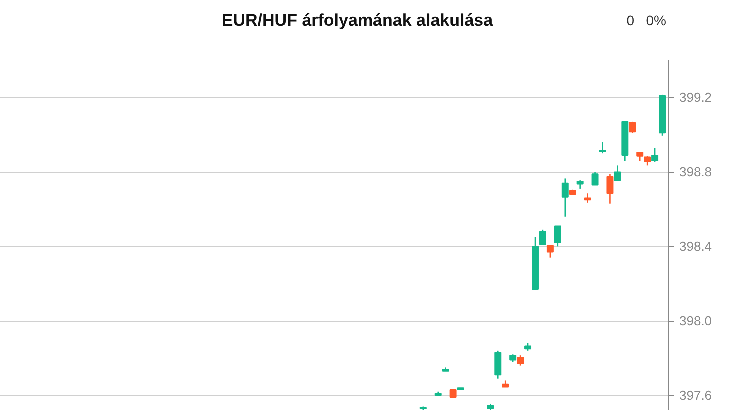 The width and height of the screenshot is (730, 410). What do you see at coordinates (630, 20) in the screenshot?
I see `text: 0` at bounding box center [630, 20].